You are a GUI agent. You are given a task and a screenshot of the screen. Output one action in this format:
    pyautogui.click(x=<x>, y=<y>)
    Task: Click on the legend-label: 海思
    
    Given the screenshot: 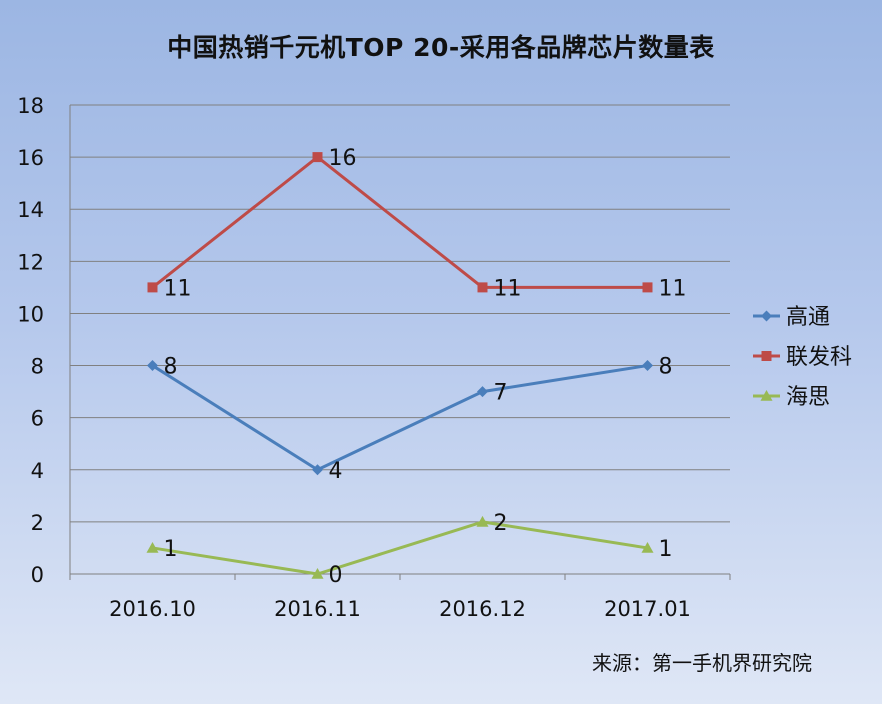 What is the action you would take?
    pyautogui.click(x=808, y=397)
    